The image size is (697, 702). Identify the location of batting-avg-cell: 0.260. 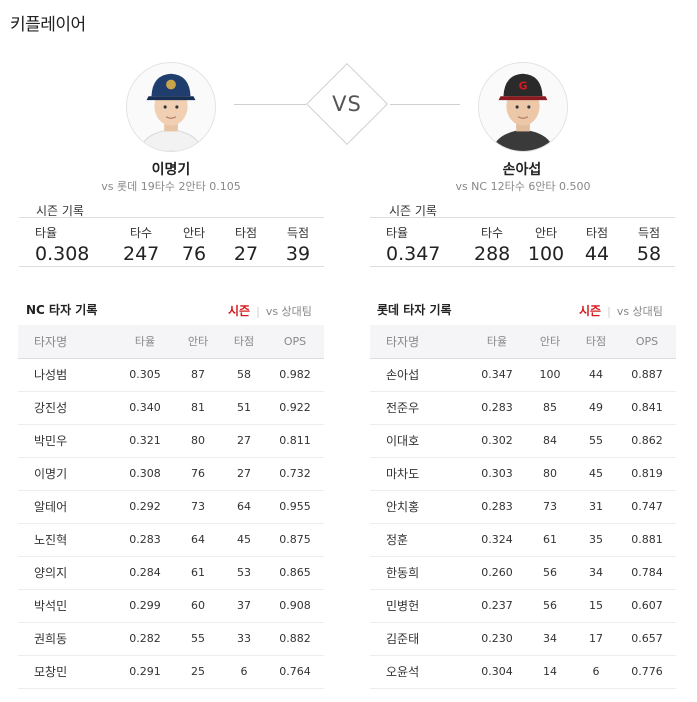
(497, 573).